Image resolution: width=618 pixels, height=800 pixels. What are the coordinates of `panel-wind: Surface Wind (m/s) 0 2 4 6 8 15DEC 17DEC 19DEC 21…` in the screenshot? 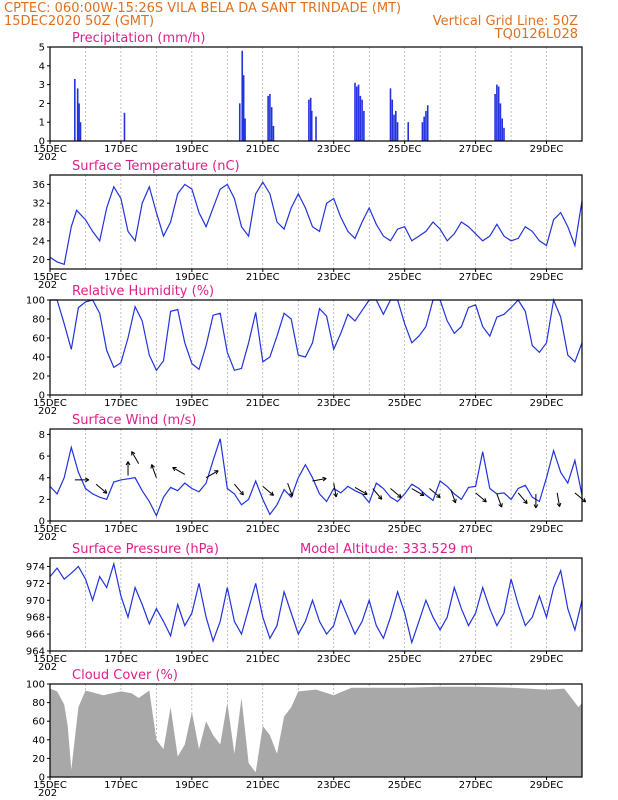 It's located at (310, 478).